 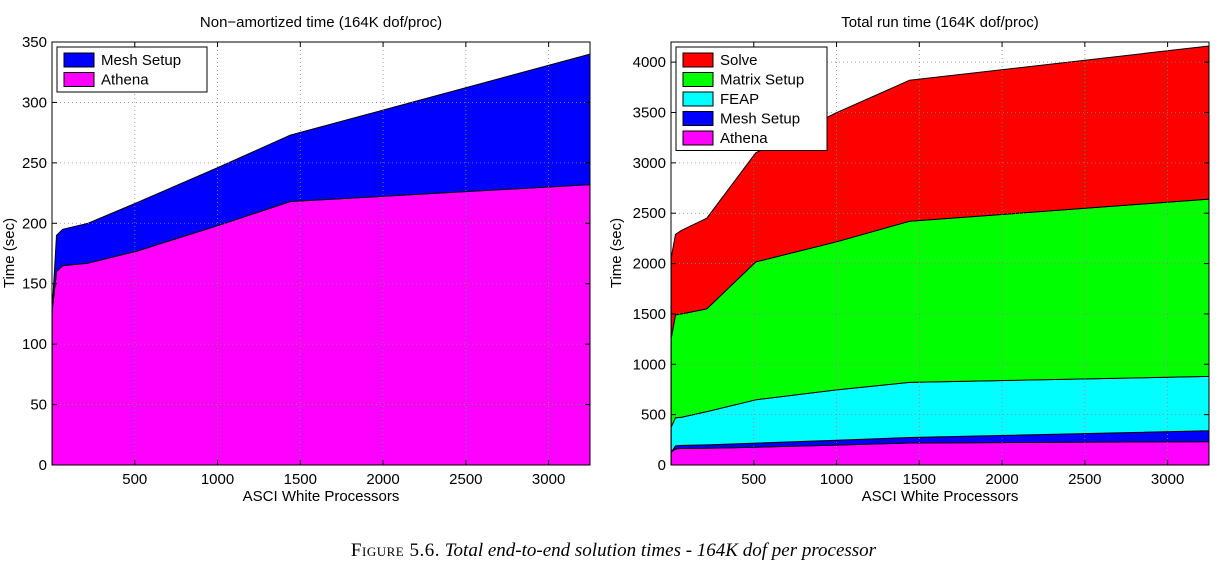 I want to click on legend-swatch-matrix-setup, so click(x=698, y=79).